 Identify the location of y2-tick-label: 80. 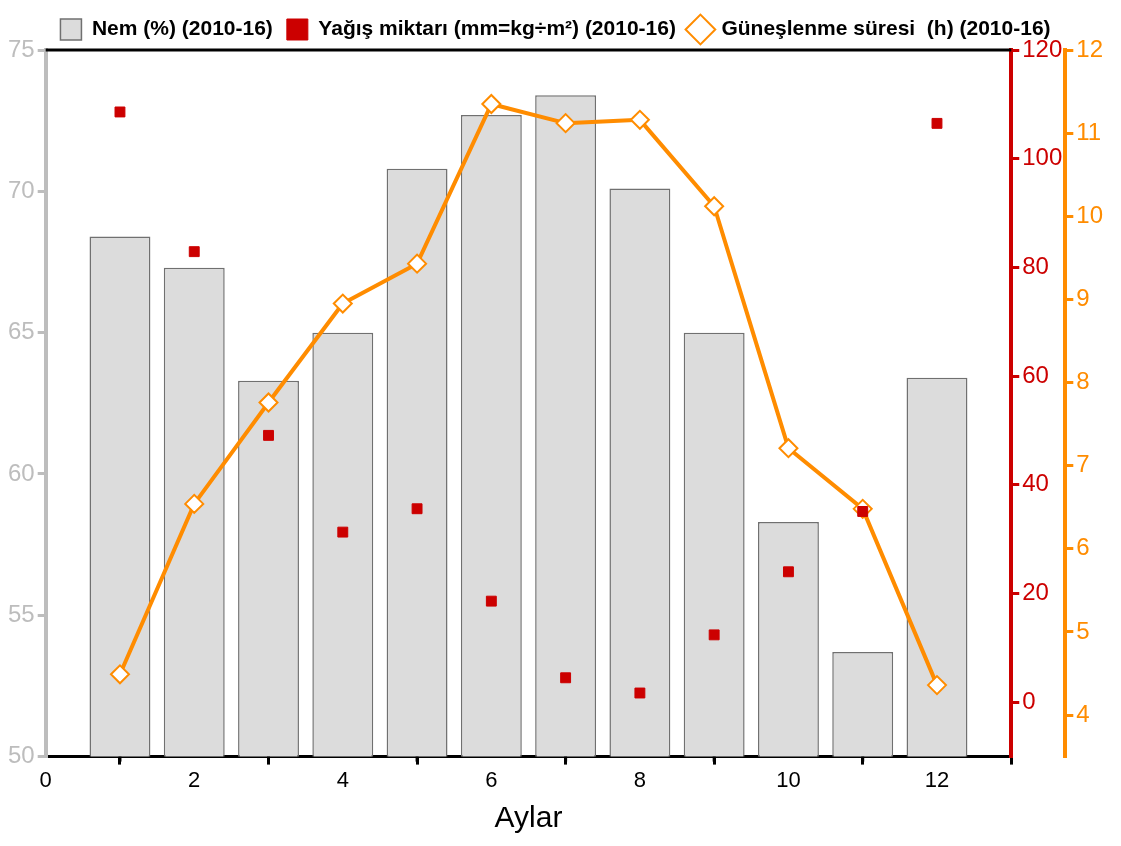
(1035, 266).